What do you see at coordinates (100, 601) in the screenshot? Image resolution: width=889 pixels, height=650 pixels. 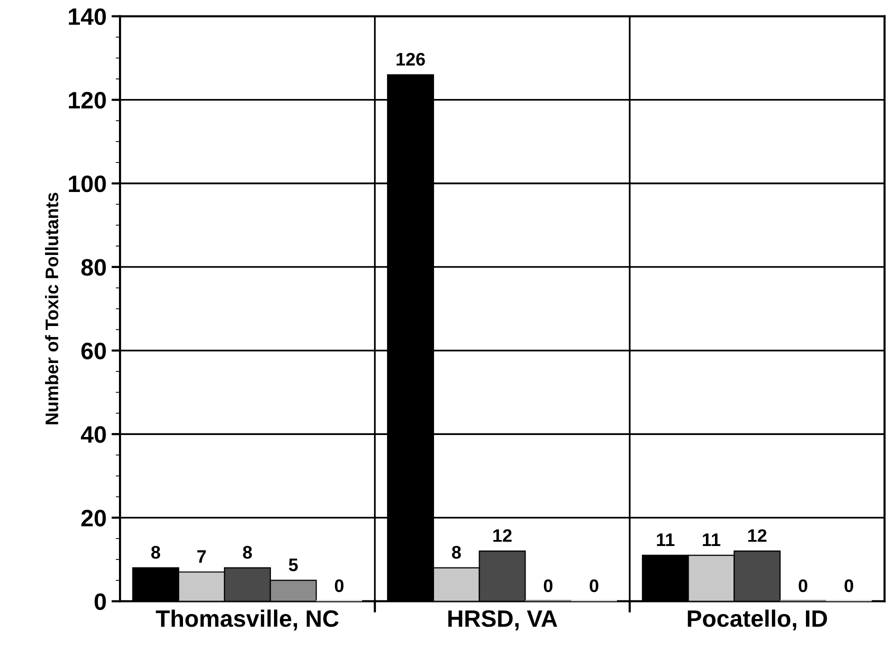 I see `y-tick-label: 0` at bounding box center [100, 601].